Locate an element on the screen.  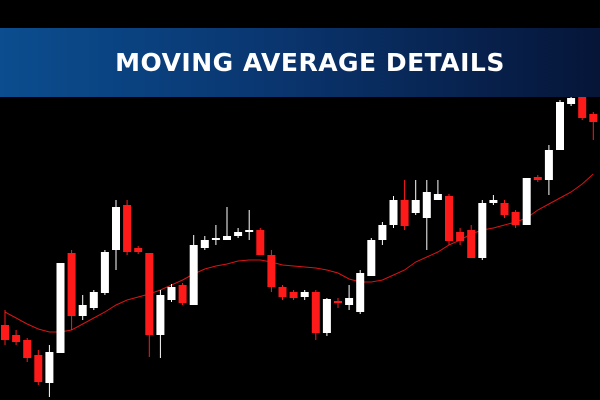
chart-title: MOVING AVERAGE DETAILS is located at coordinates (310, 62).